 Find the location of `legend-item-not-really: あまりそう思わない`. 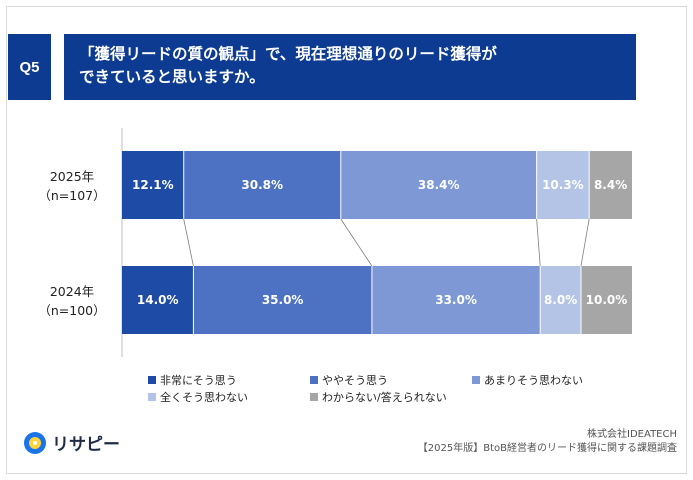

legend-item-not-really: あまりそう思わない is located at coordinates (527, 380).